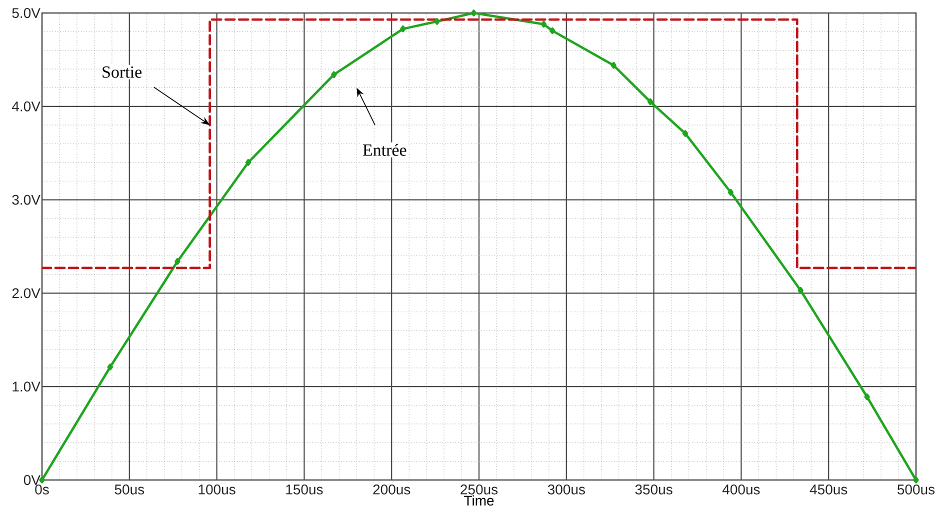 The height and width of the screenshot is (528, 939). I want to click on x-tick-label: 350us, so click(653, 489).